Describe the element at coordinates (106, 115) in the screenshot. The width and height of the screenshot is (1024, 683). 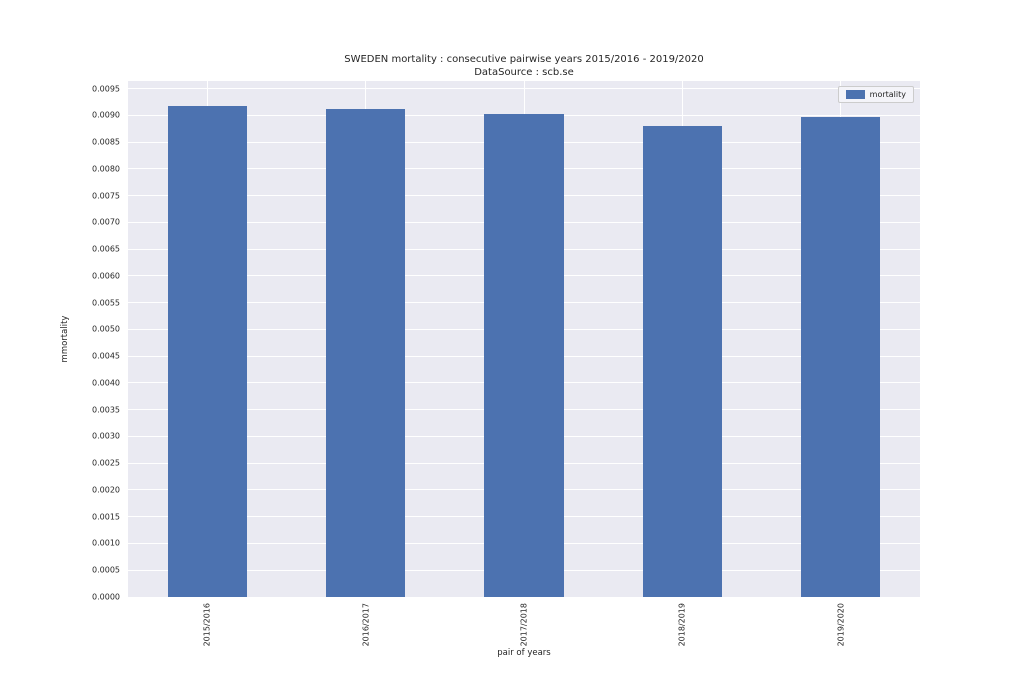
I see `y-tick-label: 0.0090` at that location.